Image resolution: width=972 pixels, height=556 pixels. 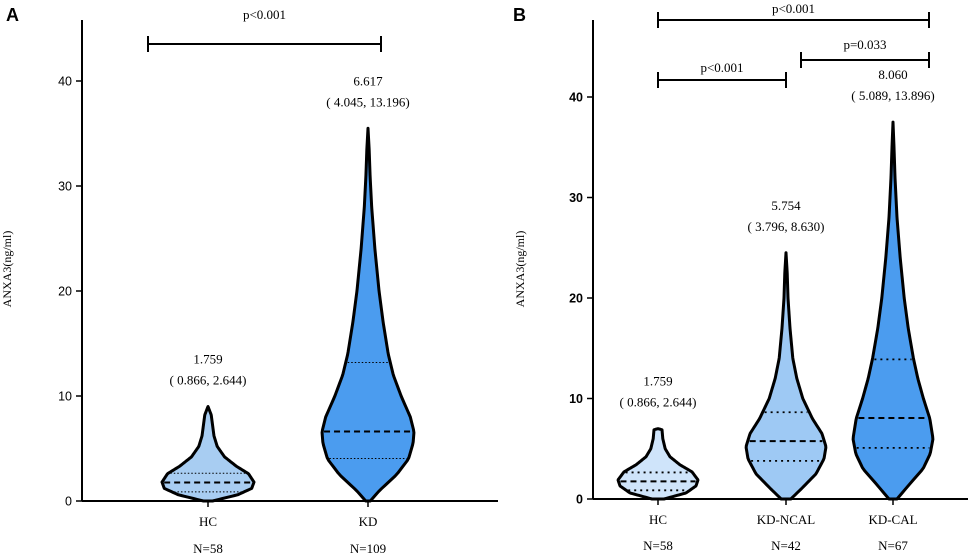 What do you see at coordinates (893, 545) in the screenshot?
I see `n-label-b-kd-cal: N=67` at bounding box center [893, 545].